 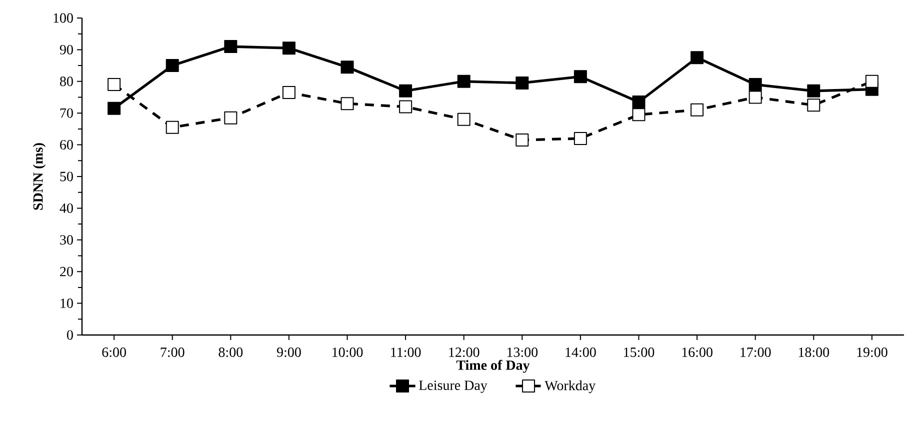 What do you see at coordinates (581, 353) in the screenshot?
I see `x-tick-label: 14:00` at bounding box center [581, 353].